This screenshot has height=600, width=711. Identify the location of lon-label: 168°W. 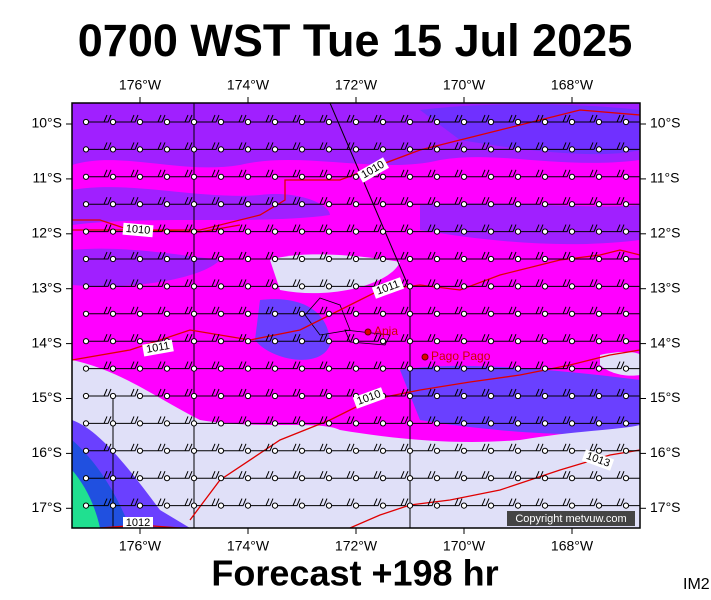
(572, 546).